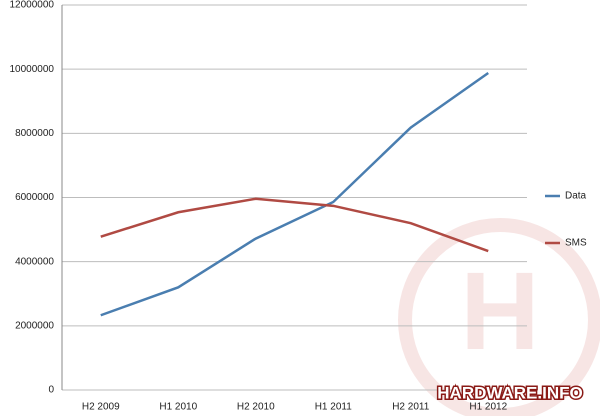  I want to click on y-tick-label: 10000000, so click(32, 69).